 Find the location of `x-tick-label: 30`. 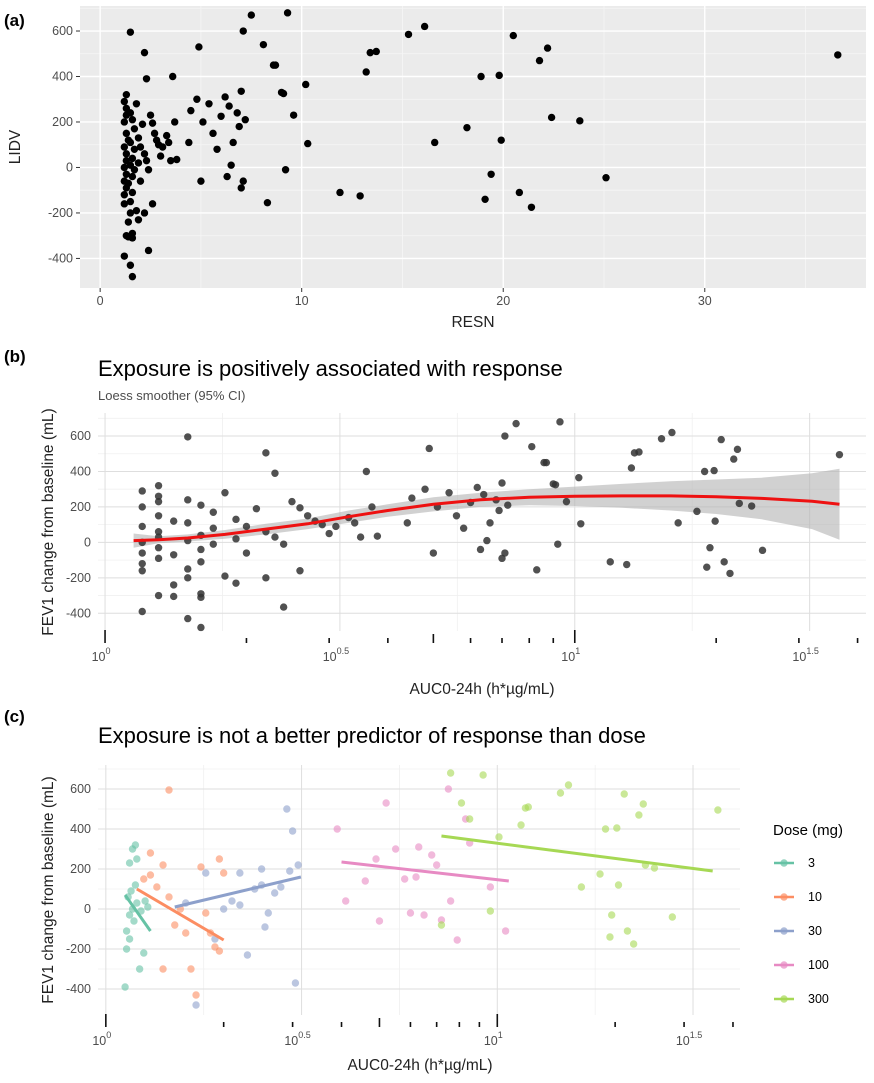

x-tick-label: 30 is located at coordinates (705, 301).